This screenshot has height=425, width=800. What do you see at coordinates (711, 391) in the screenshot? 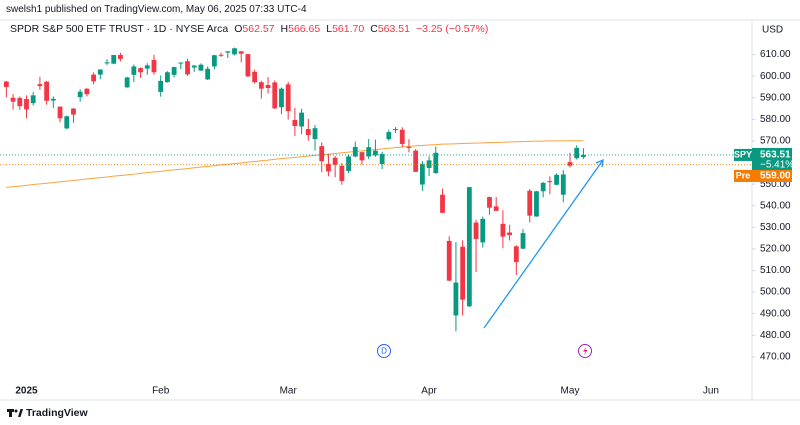
I see `x-tick-label: Jun` at bounding box center [711, 391].